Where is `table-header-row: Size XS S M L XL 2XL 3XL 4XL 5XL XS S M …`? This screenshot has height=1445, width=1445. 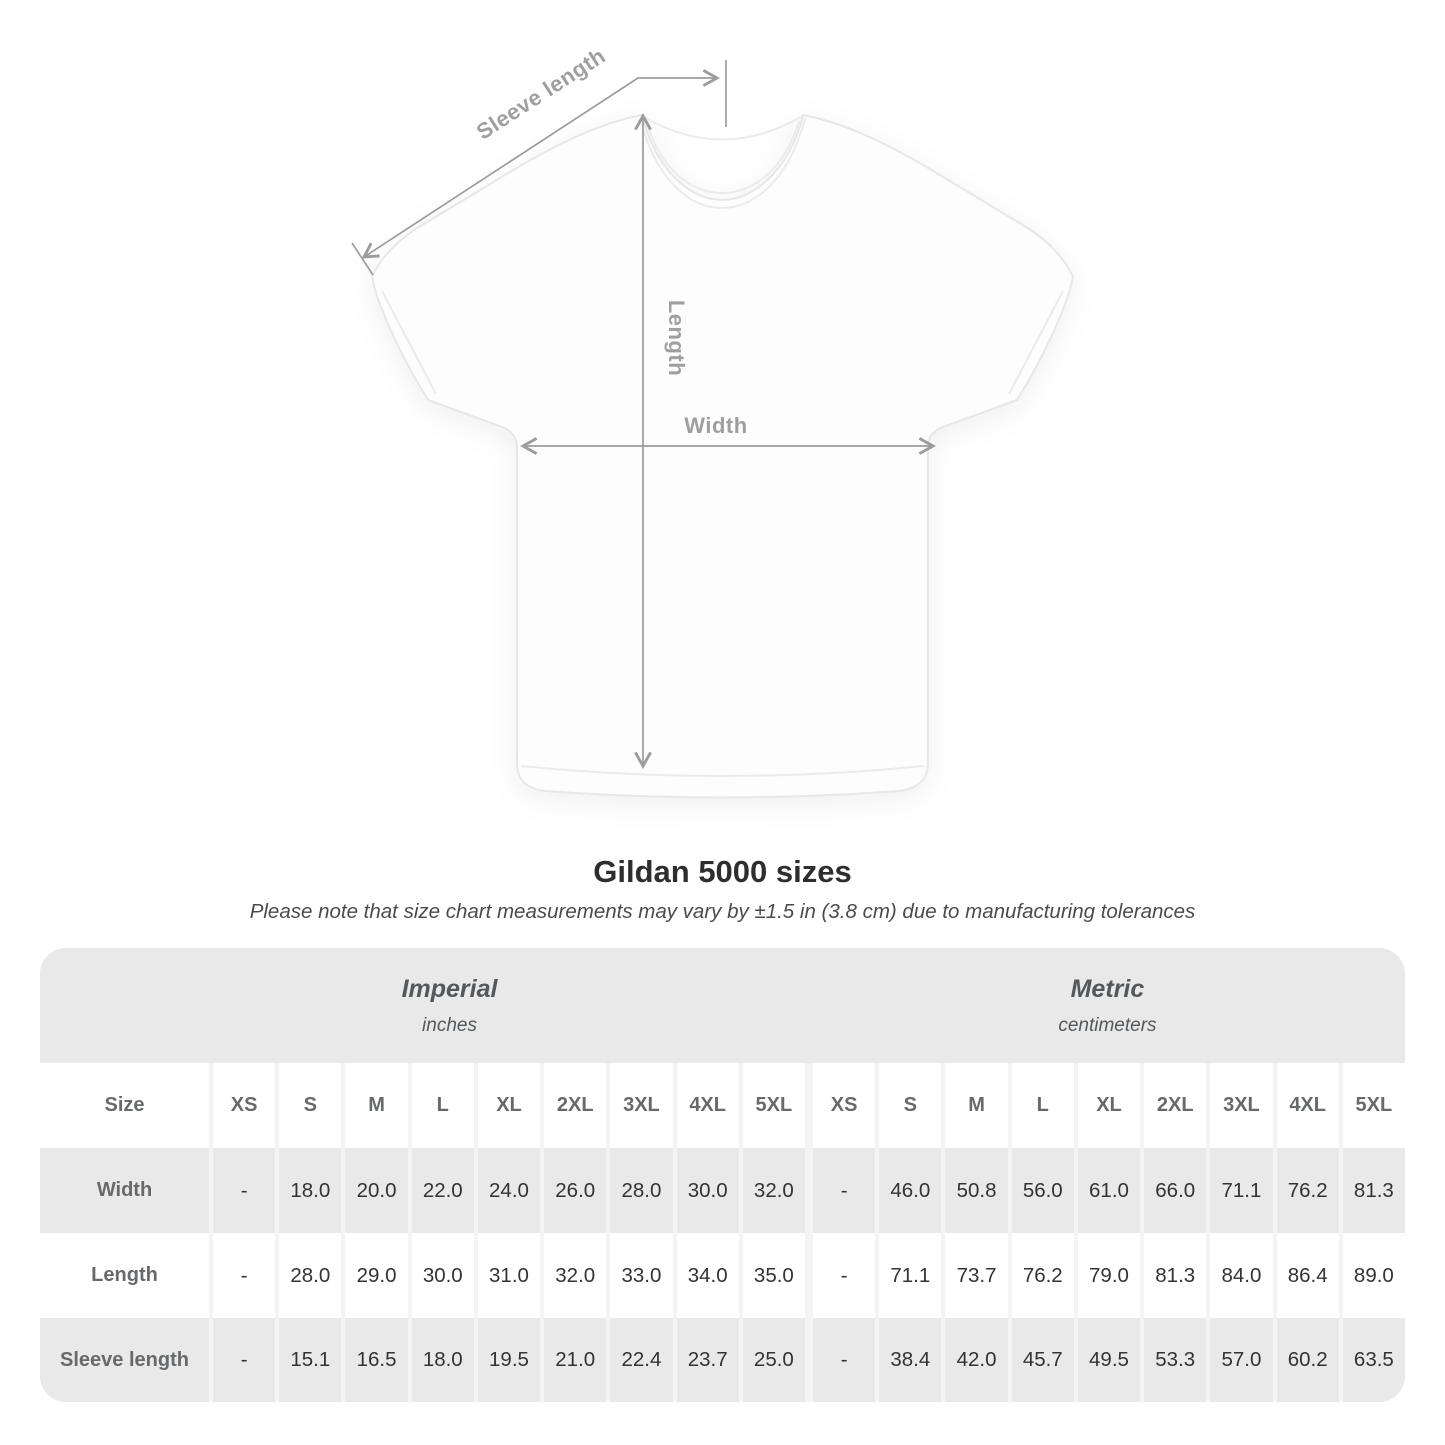
table-header-row: Size XS S M L XL 2XL 3XL 4XL 5XL XS S M … is located at coordinates (722, 1105).